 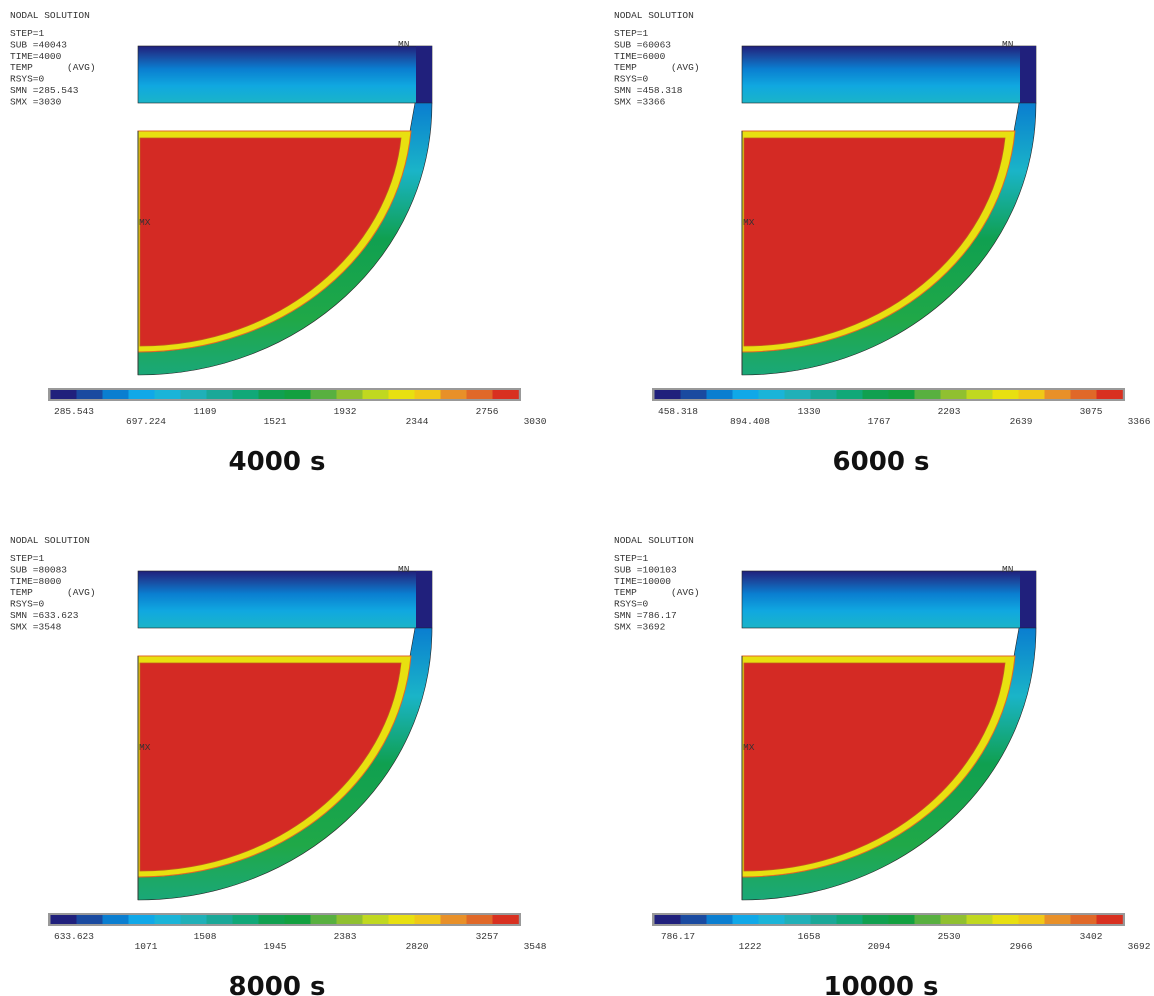 What do you see at coordinates (1091, 411) in the screenshot?
I see `legend-label: 3075` at bounding box center [1091, 411].